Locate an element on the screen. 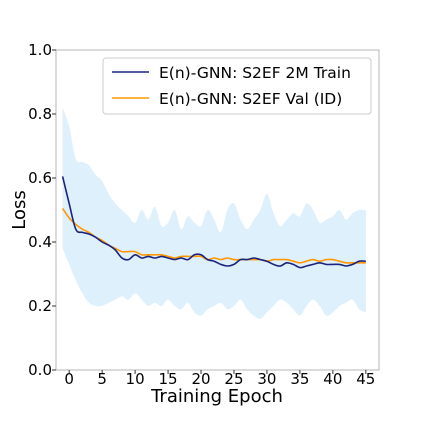 This screenshot has height=423, width=423. x-tick-label: 20 is located at coordinates (200, 379).